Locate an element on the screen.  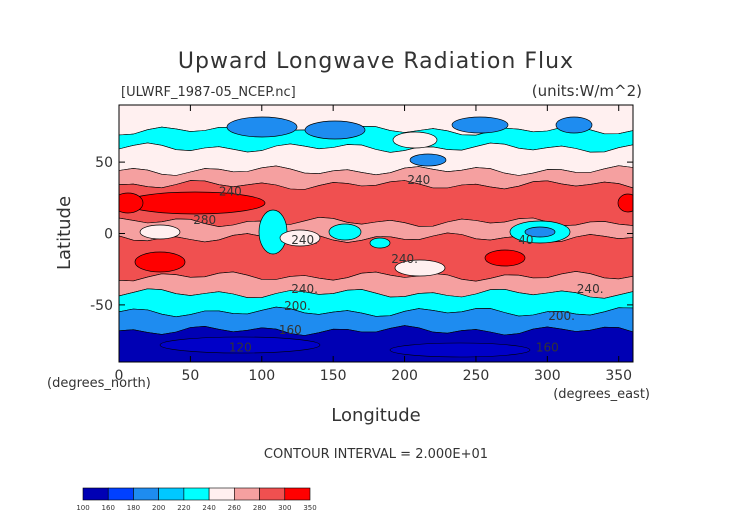
colorbar-tick-label: 160 is located at coordinates (108, 508).